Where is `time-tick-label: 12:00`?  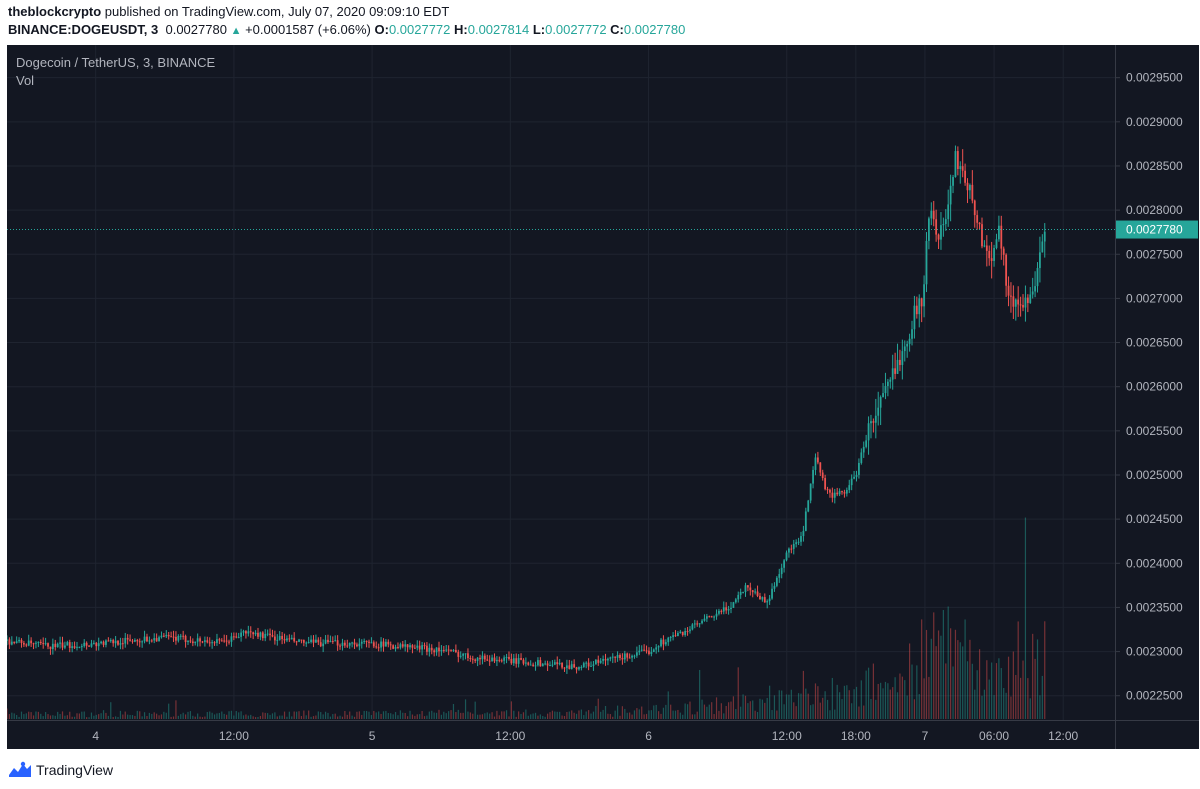 time-tick-label: 12:00 is located at coordinates (510, 736).